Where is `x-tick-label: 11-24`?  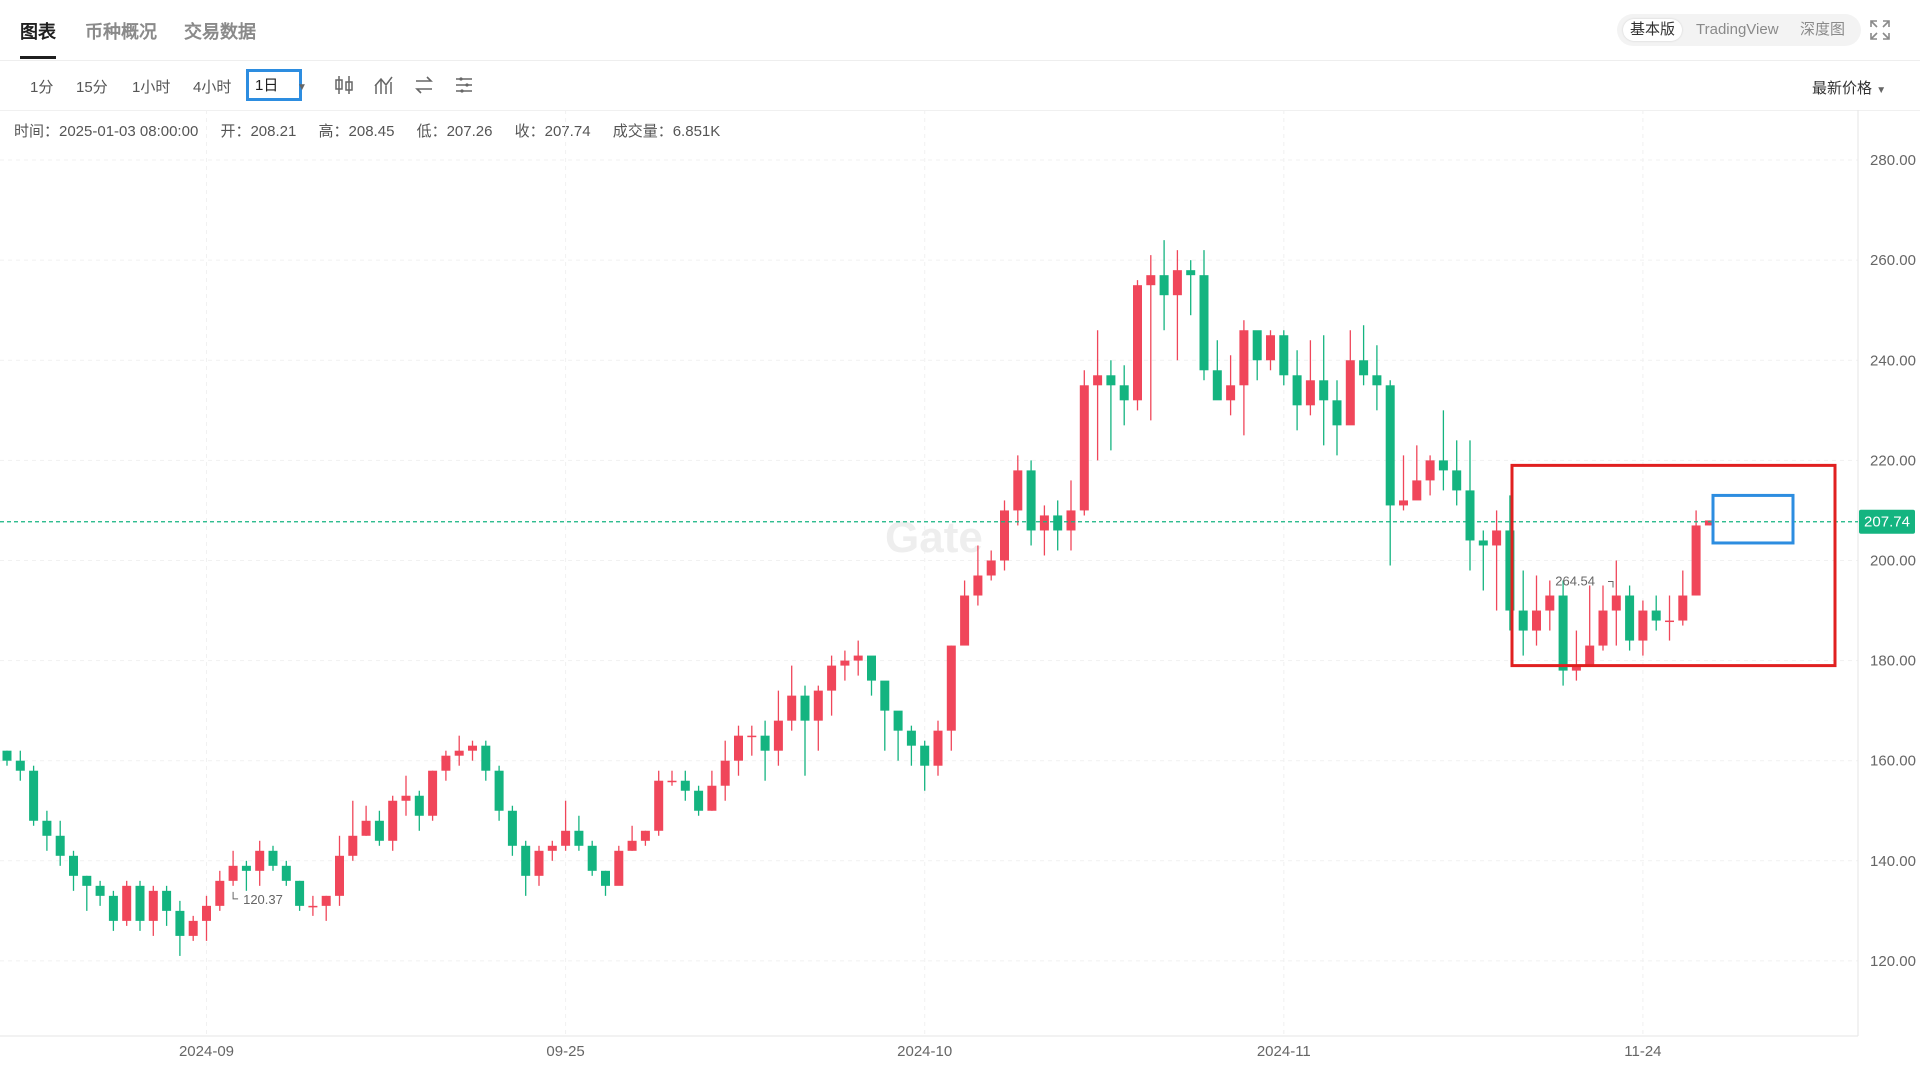 x-tick-label: 11-24 is located at coordinates (1642, 1051).